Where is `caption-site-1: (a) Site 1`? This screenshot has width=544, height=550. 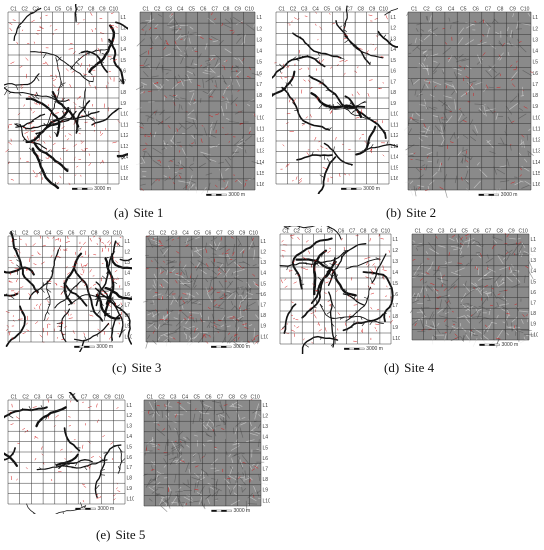 caption-site-1: (a) Site 1 is located at coordinates (138, 213).